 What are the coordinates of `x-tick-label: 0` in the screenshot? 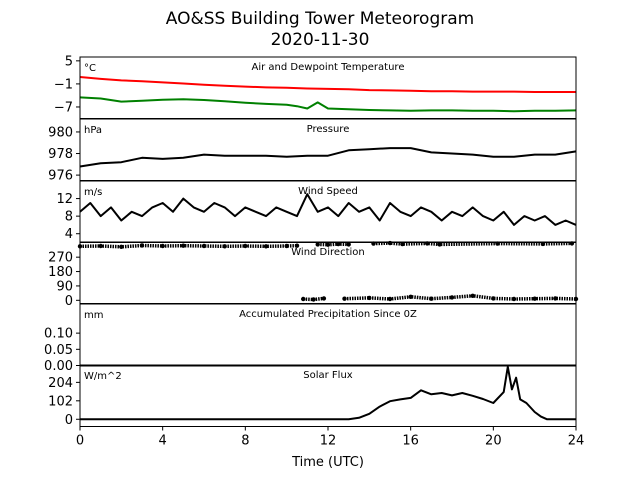 It's located at (80, 441).